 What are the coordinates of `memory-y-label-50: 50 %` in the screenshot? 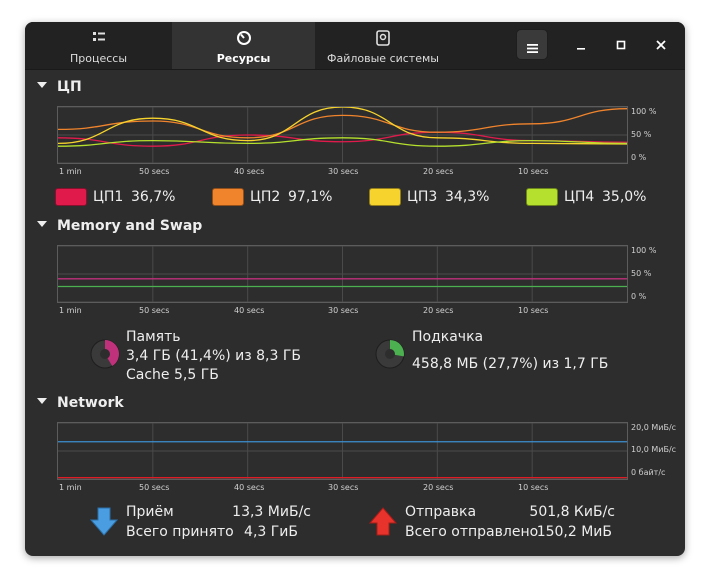 It's located at (641, 273).